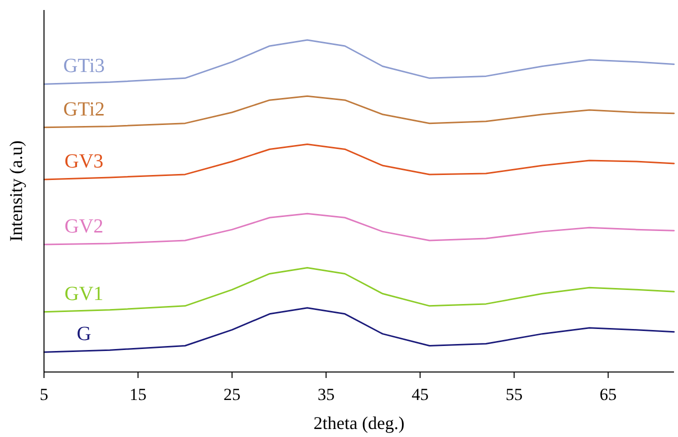  I want to click on x-tick-label: 45, so click(420, 394).